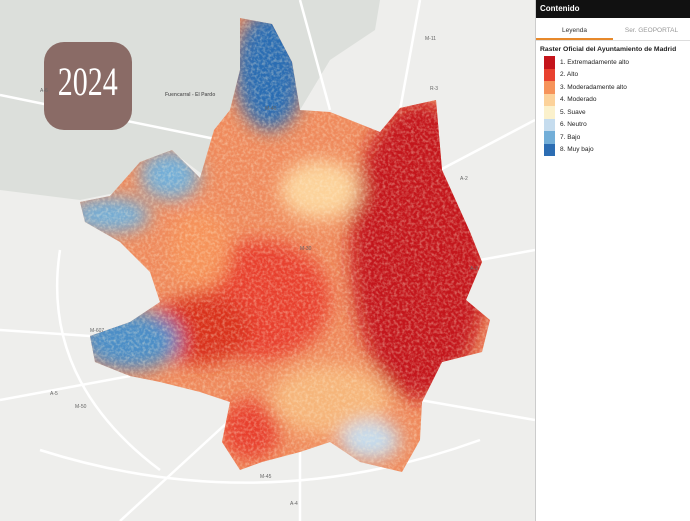 Image resolution: width=690 pixels, height=521 pixels. What do you see at coordinates (294, 504) in the screenshot?
I see `map-label: A-4` at bounding box center [294, 504].